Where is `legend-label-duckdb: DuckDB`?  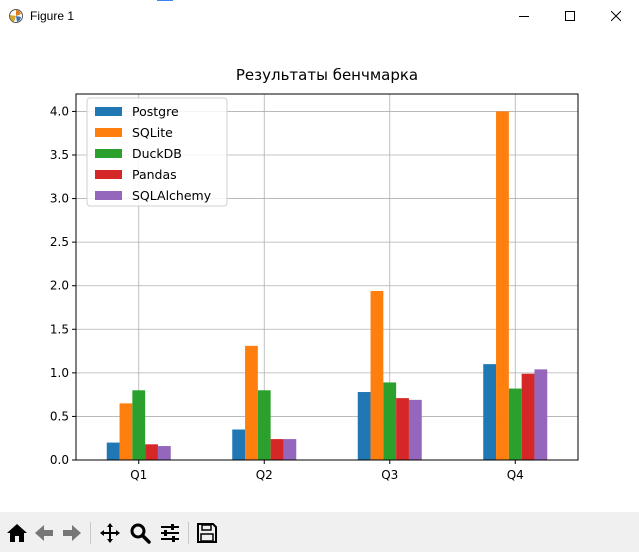 legend-label-duckdb: DuckDB is located at coordinates (157, 153).